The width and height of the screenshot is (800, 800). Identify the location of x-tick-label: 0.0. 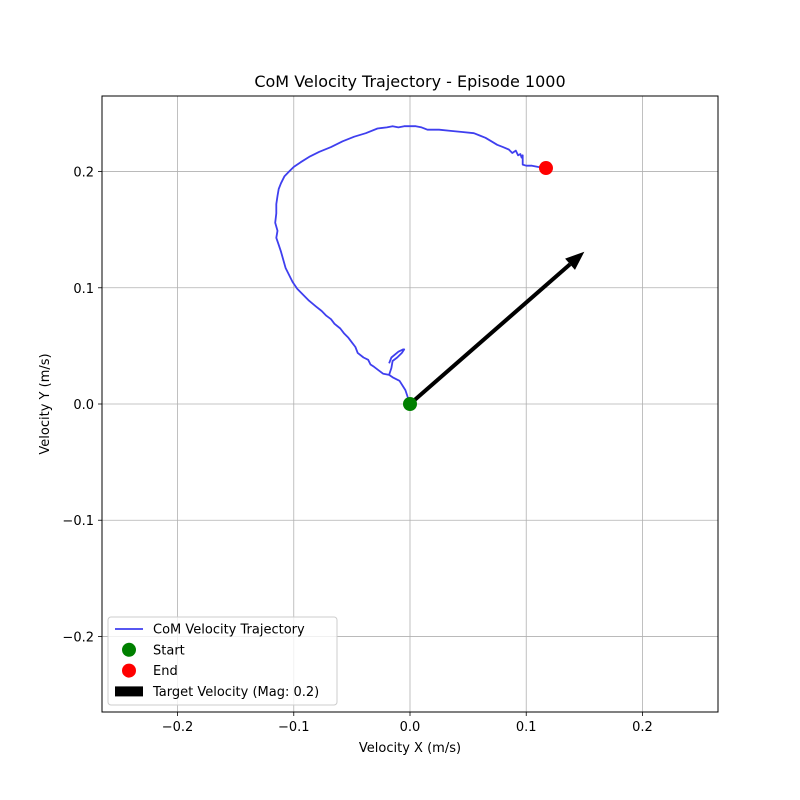
(410, 727).